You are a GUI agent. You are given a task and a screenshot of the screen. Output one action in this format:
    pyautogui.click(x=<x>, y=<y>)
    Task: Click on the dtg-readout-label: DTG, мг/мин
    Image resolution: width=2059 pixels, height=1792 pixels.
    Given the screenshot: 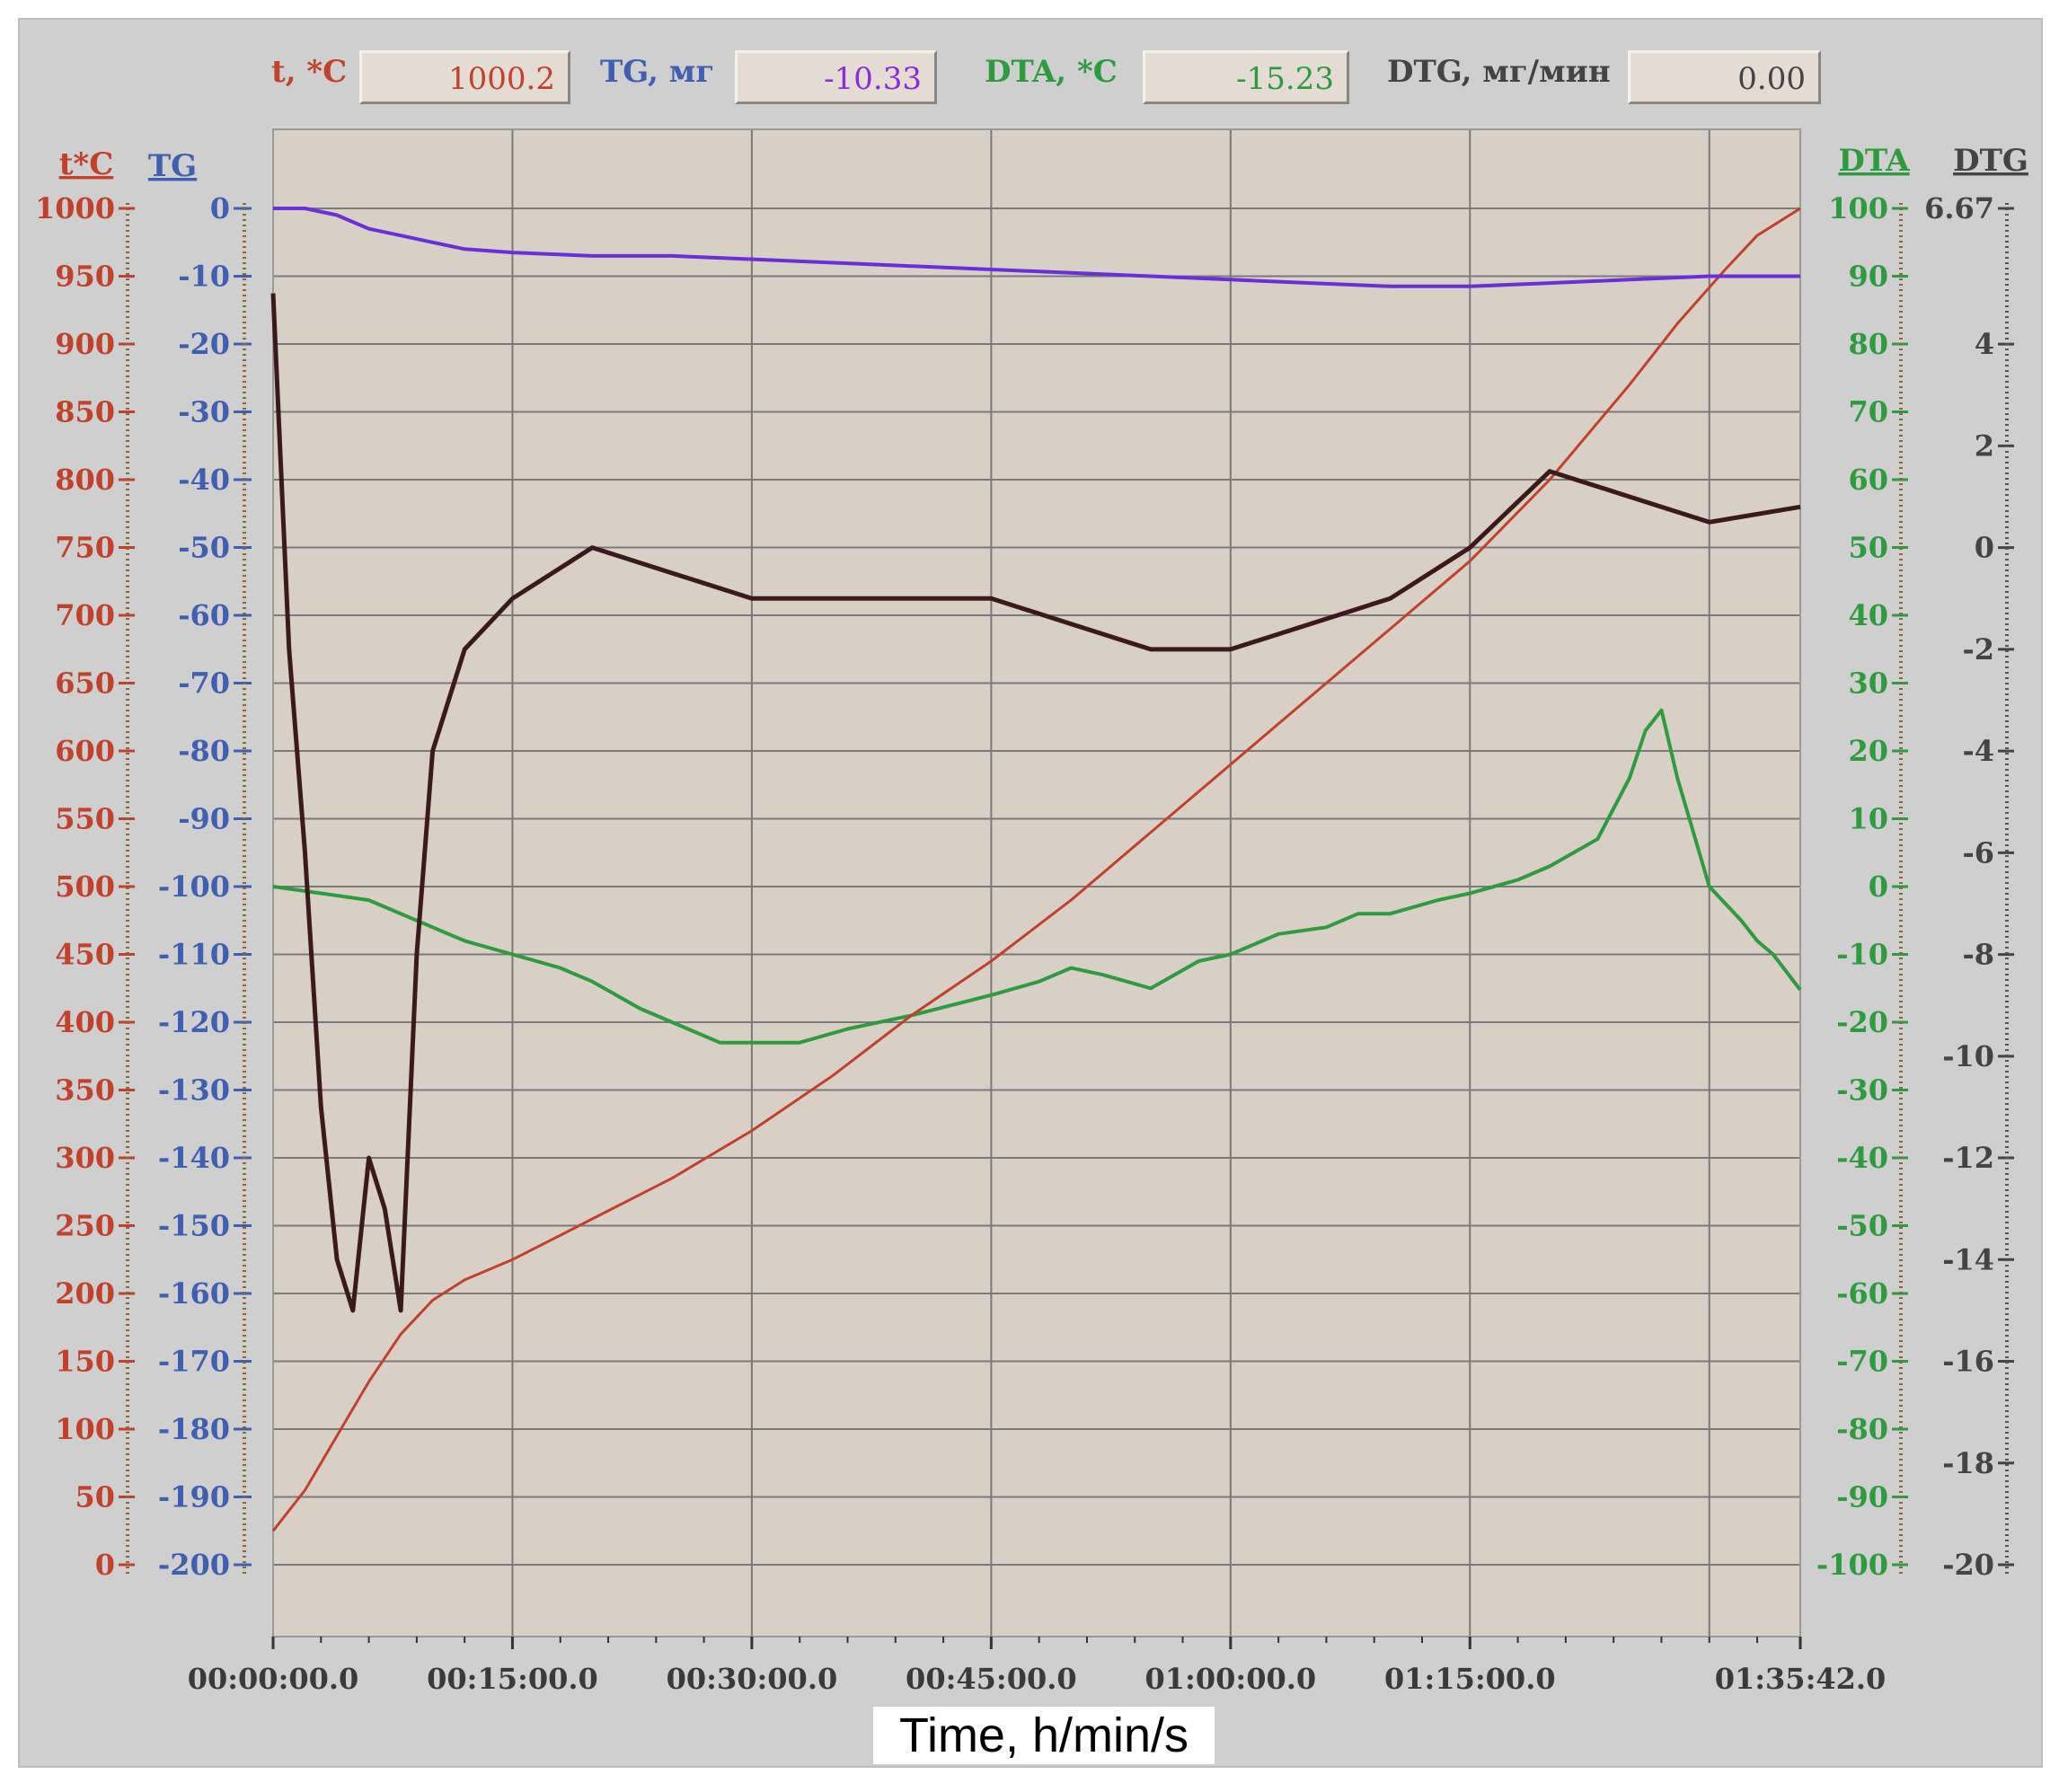 What is the action you would take?
    pyautogui.click(x=1499, y=72)
    